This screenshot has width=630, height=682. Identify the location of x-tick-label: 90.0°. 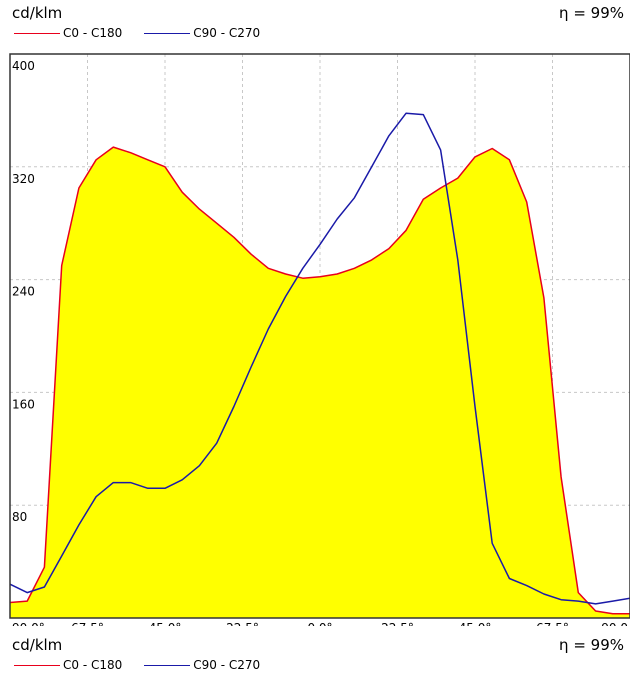
(28, 623).